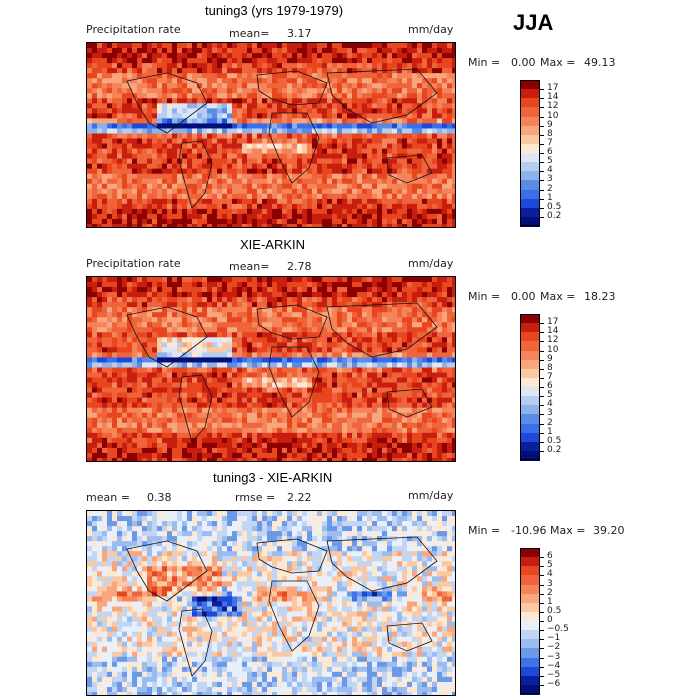 Image resolution: width=700 pixels, height=700 pixels. What do you see at coordinates (533, 22) in the screenshot?
I see `season-label: JJA` at bounding box center [533, 22].